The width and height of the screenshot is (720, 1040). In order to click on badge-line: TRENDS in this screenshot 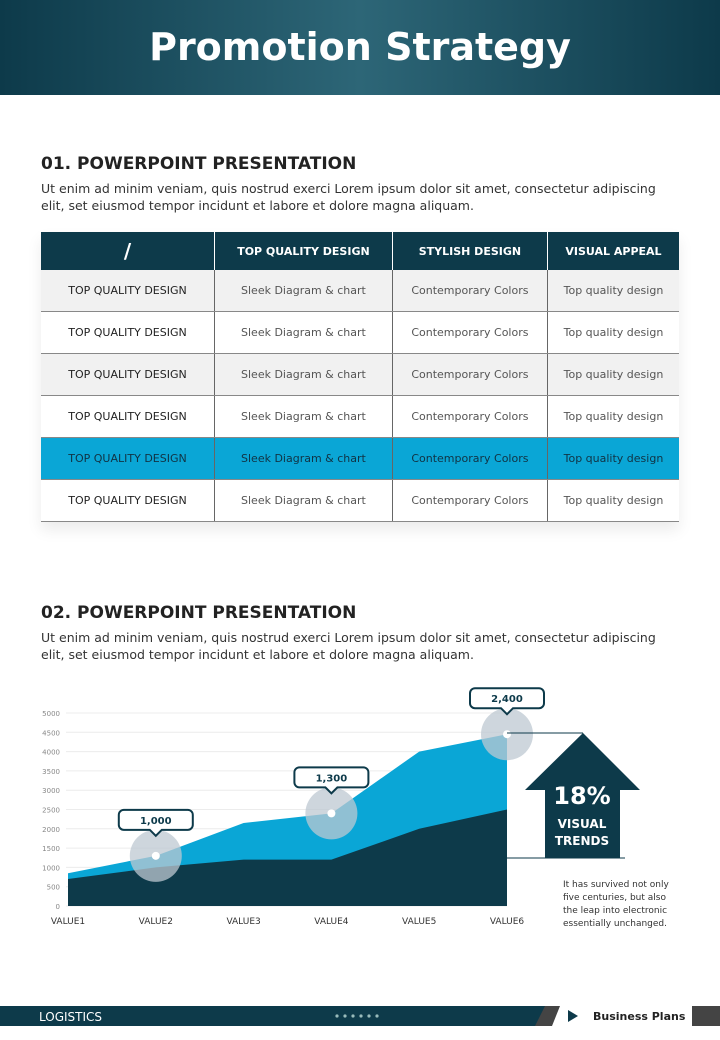, I will do `click(582, 841)`.